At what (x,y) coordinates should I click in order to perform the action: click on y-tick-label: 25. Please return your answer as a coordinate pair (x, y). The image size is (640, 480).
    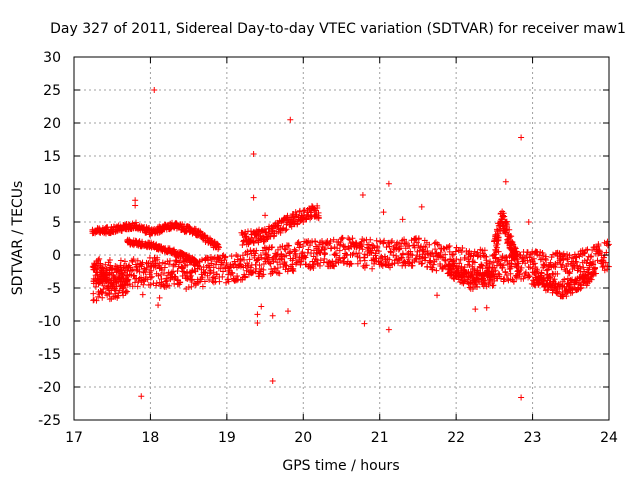
    Looking at the image, I should click on (52, 91).